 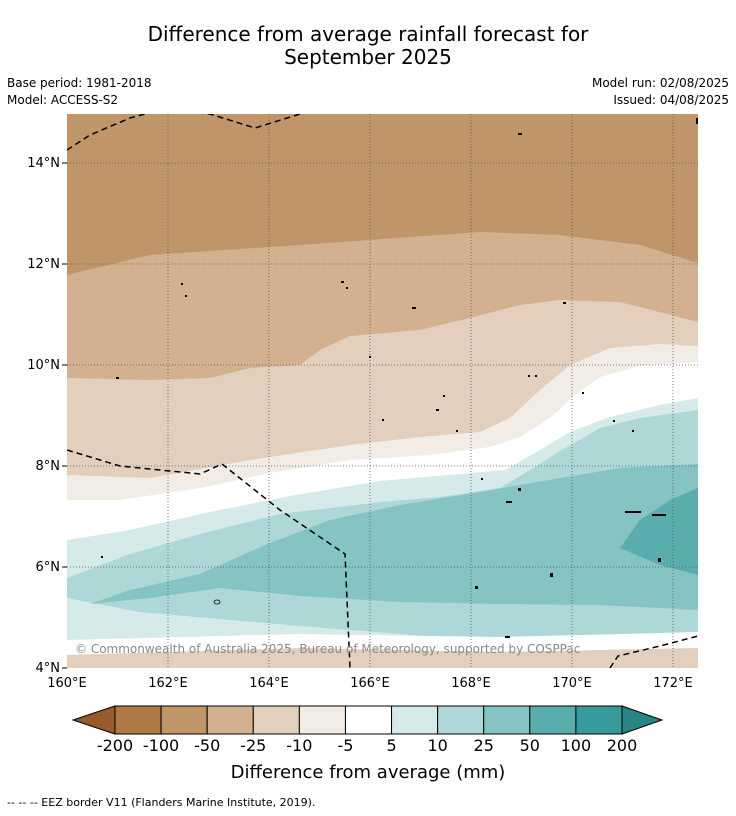 What do you see at coordinates (93, 720) in the screenshot?
I see `colorbar-extend-low` at bounding box center [93, 720].